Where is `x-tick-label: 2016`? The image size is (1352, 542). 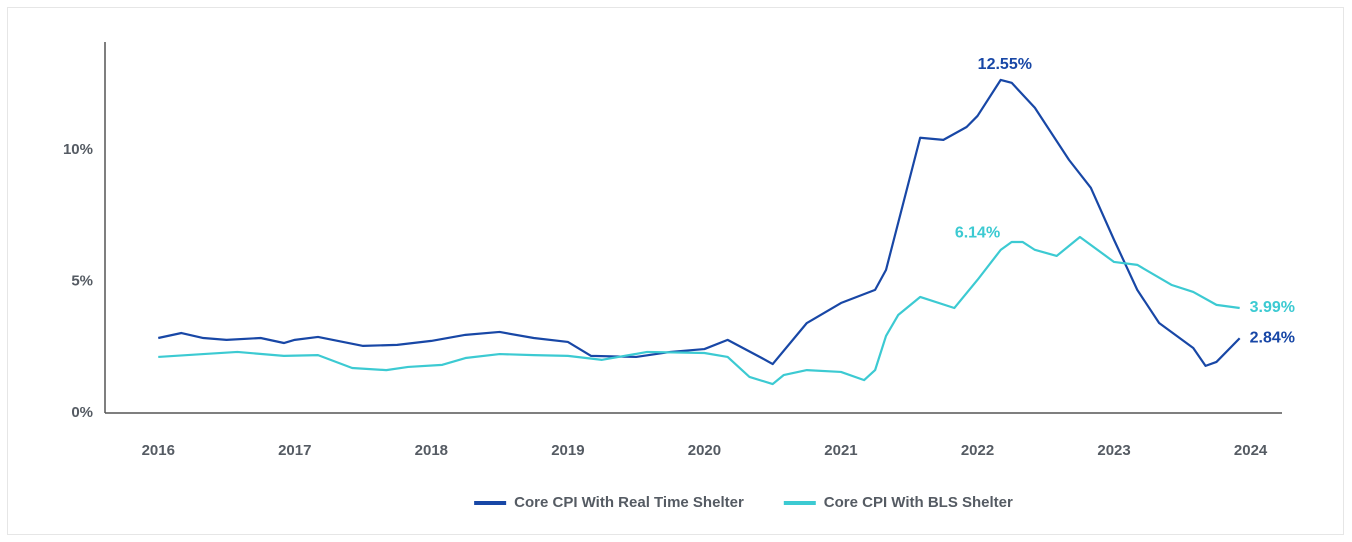 x-tick-label: 2016 is located at coordinates (158, 450).